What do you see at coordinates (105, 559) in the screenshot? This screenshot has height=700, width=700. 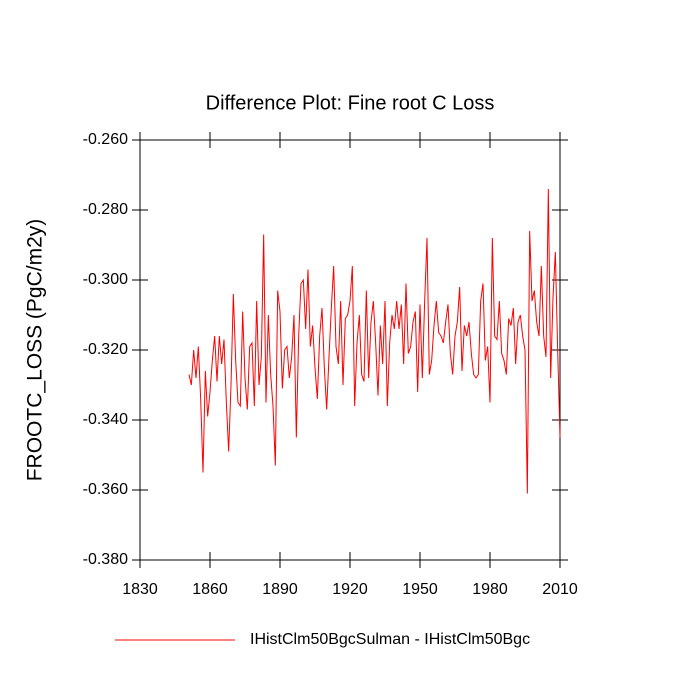 I see `y-tick-label: -0.380` at bounding box center [105, 559].